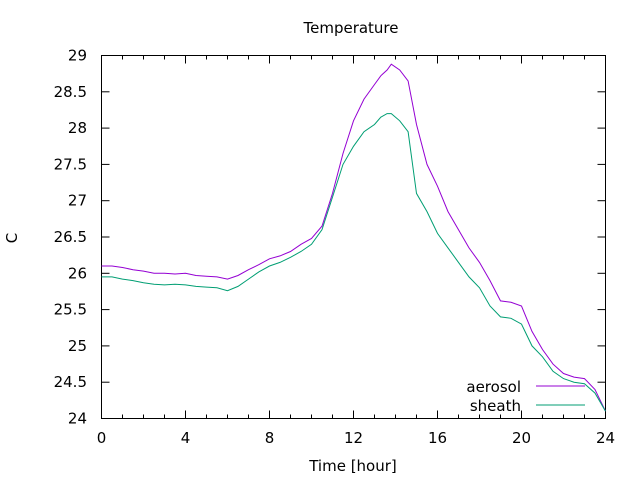 This screenshot has height=480, width=640. What do you see at coordinates (270, 438) in the screenshot?
I see `x-tick-label: 8` at bounding box center [270, 438].